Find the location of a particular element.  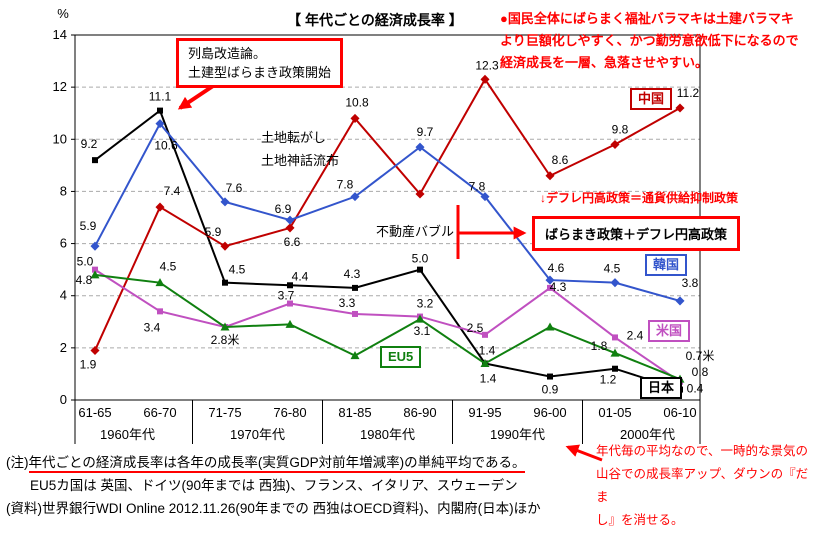

svg-text: 11.1 is located at coordinates (160, 97).